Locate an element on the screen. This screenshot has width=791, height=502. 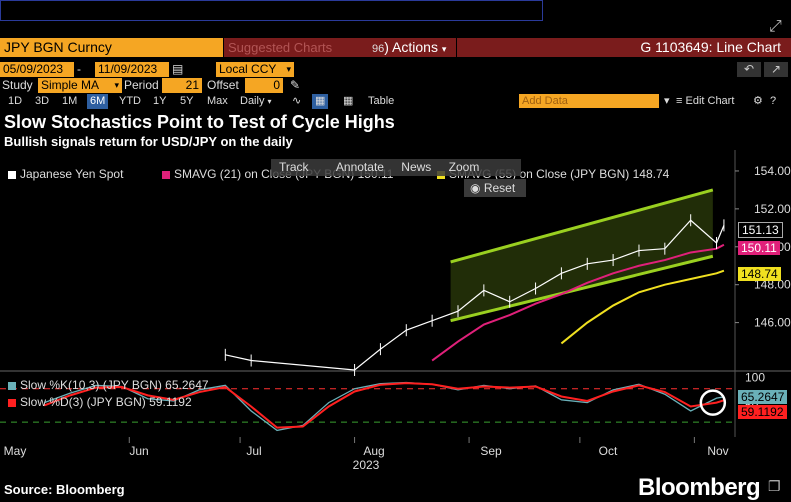
undo-icon: ↶ is located at coordinates (749, 69).